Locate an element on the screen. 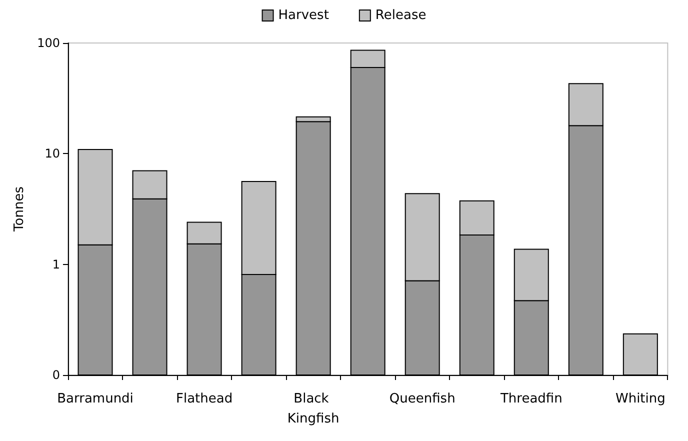 The height and width of the screenshot is (441, 688). legend-label: Harvest is located at coordinates (303, 15).